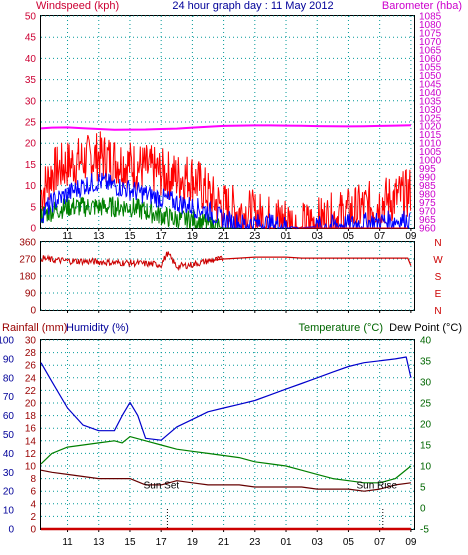 The image size is (468, 555). I want to click on barometer-y-tick-label: 1010, so click(430, 144).